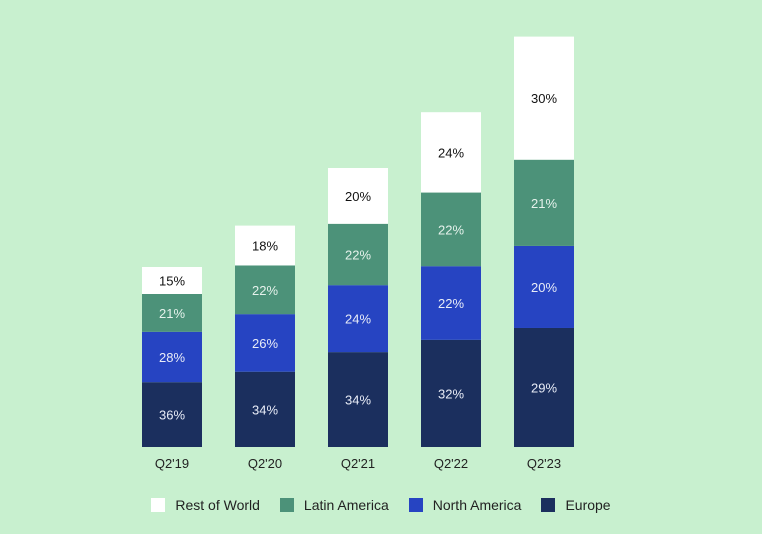 Image resolution: width=762 pixels, height=534 pixels. What do you see at coordinates (451, 463) in the screenshot?
I see `x-tick-label: Q2'22` at bounding box center [451, 463].